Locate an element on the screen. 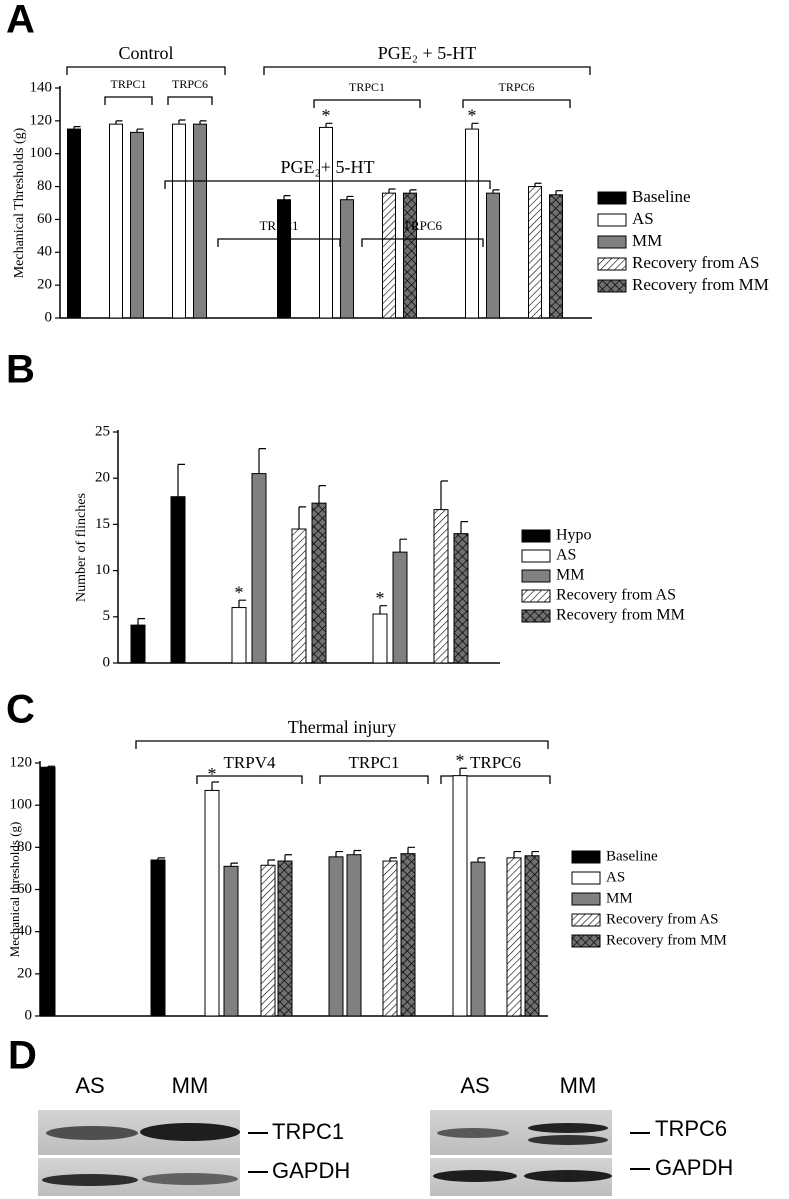 The height and width of the screenshot is (1199, 789). legend-label: MM is located at coordinates (647, 240).